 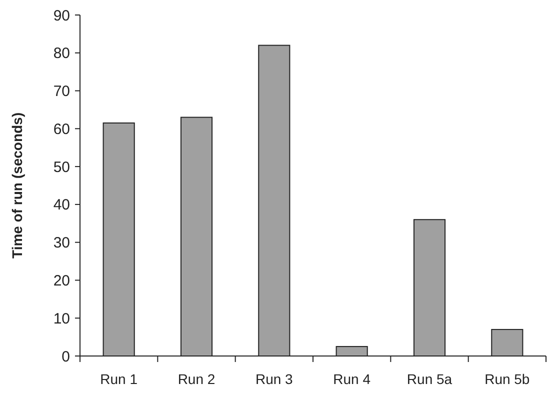 I want to click on y-tick-label: 70, so click(x=61, y=91).